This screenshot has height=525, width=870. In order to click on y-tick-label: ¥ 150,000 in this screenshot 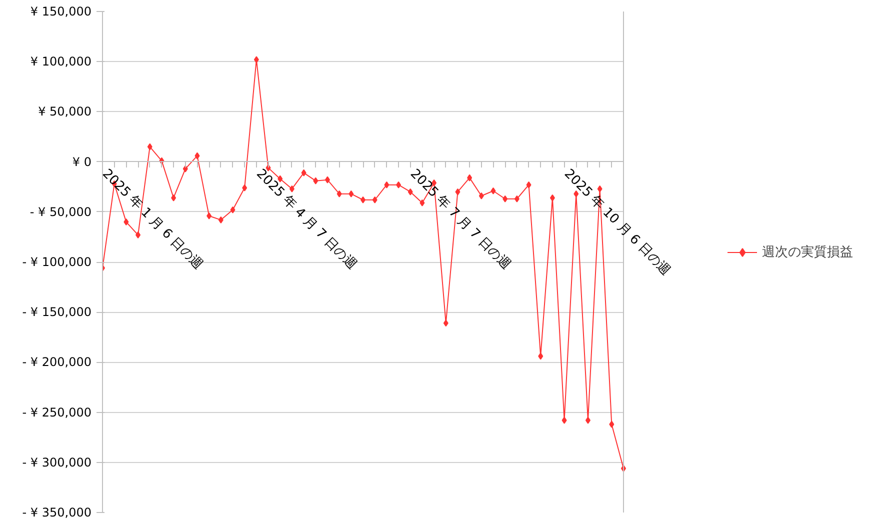, I will do `click(61, 11)`.